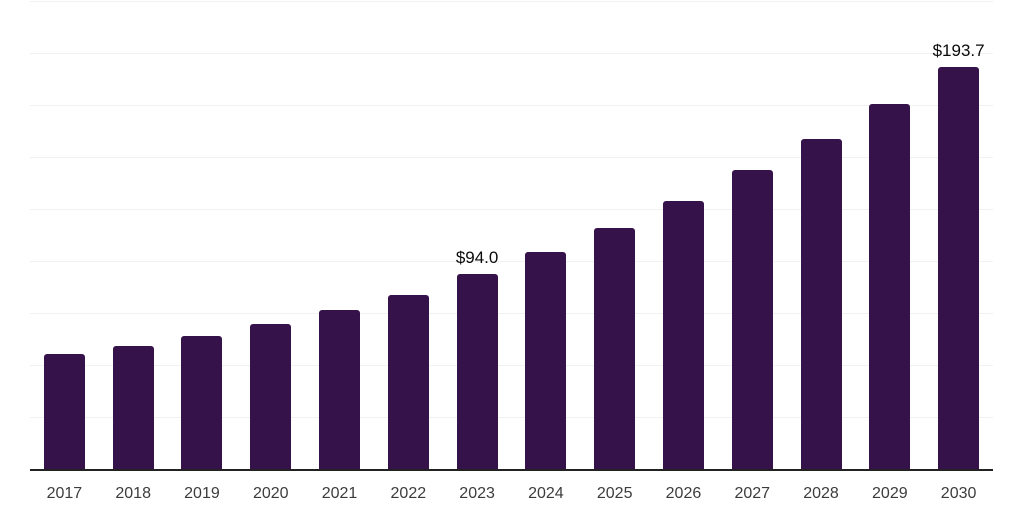 The width and height of the screenshot is (1024, 512). Describe the element at coordinates (408, 382) in the screenshot. I see `bar-2022` at that location.